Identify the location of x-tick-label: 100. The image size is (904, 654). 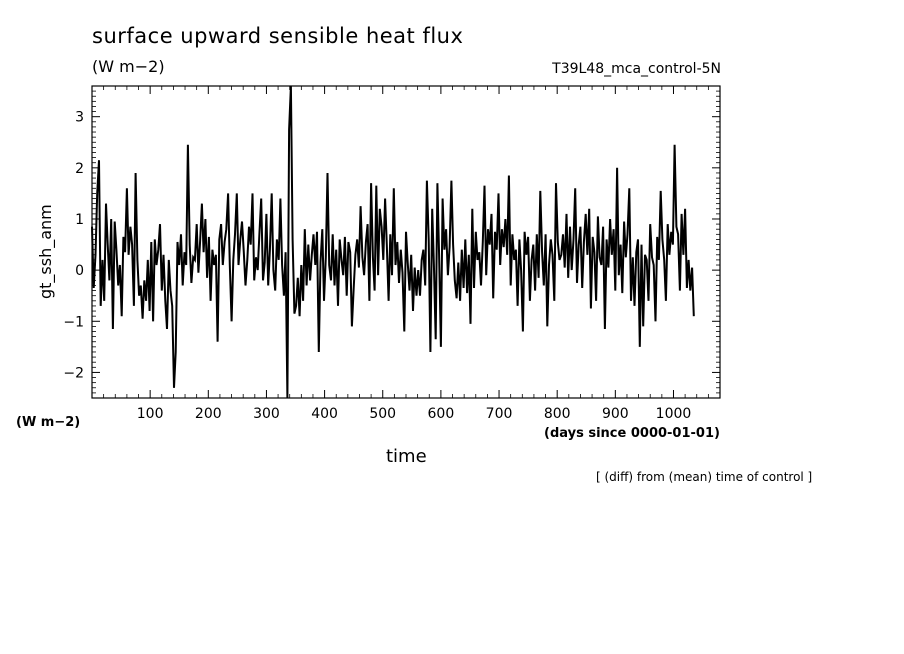
(150, 414).